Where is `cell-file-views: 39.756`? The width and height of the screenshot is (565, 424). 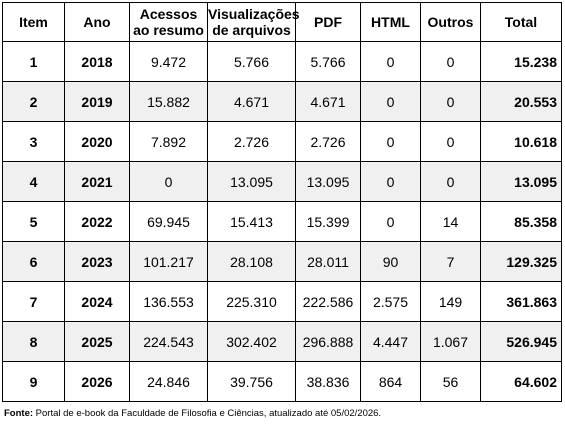
cell-file-views: 39.756 is located at coordinates (252, 382).